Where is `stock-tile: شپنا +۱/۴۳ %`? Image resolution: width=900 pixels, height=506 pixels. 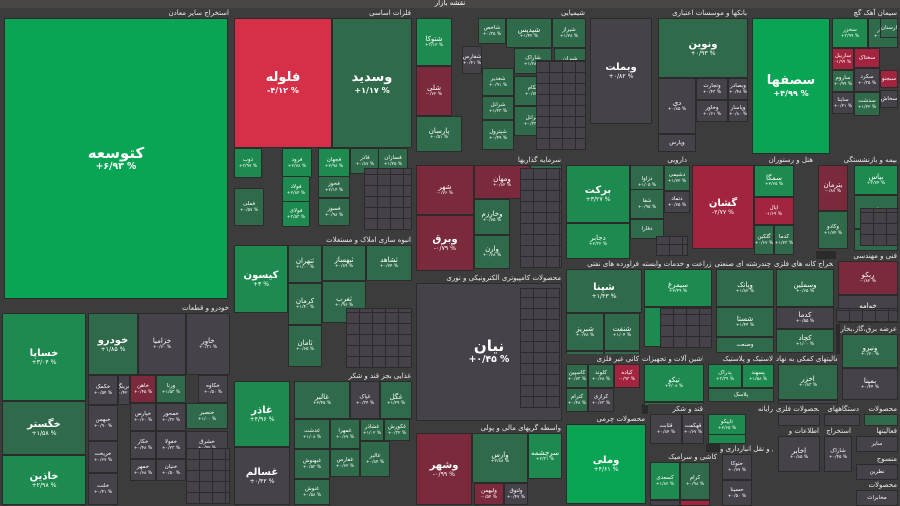
stock-tile: شپنا +۱/۴۳ % is located at coordinates (604, 291).